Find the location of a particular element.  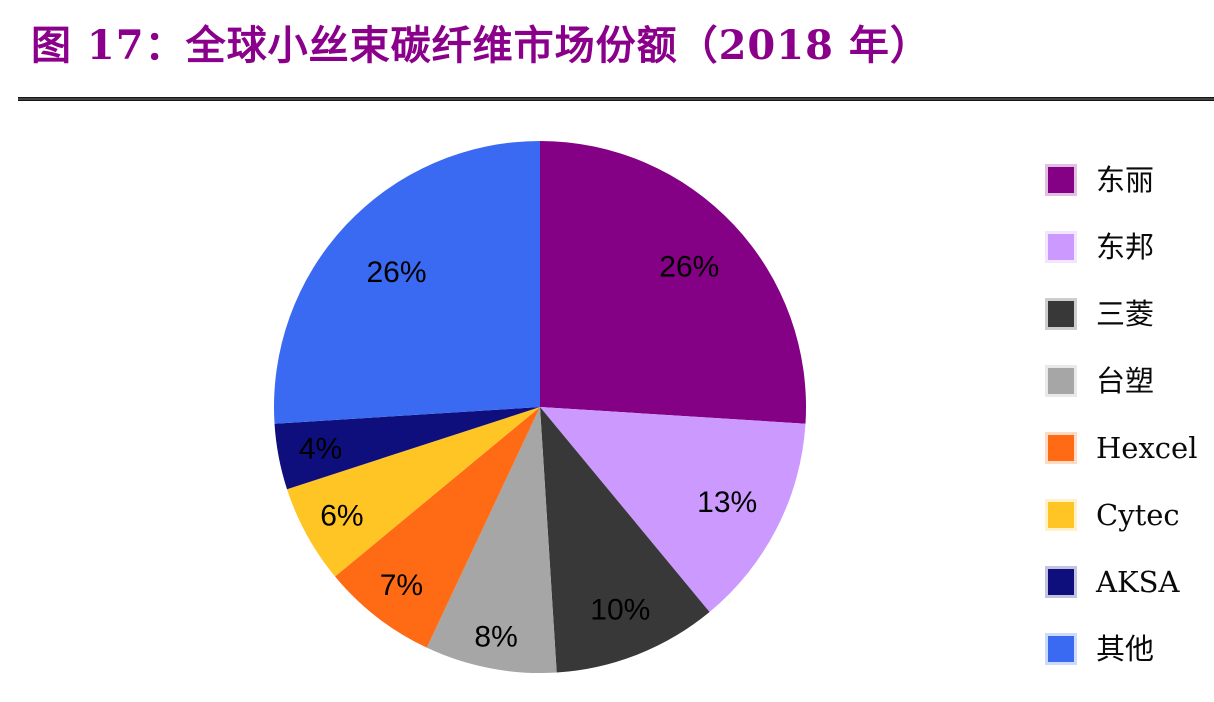

legend-label: 其他 is located at coordinates (1125, 648).